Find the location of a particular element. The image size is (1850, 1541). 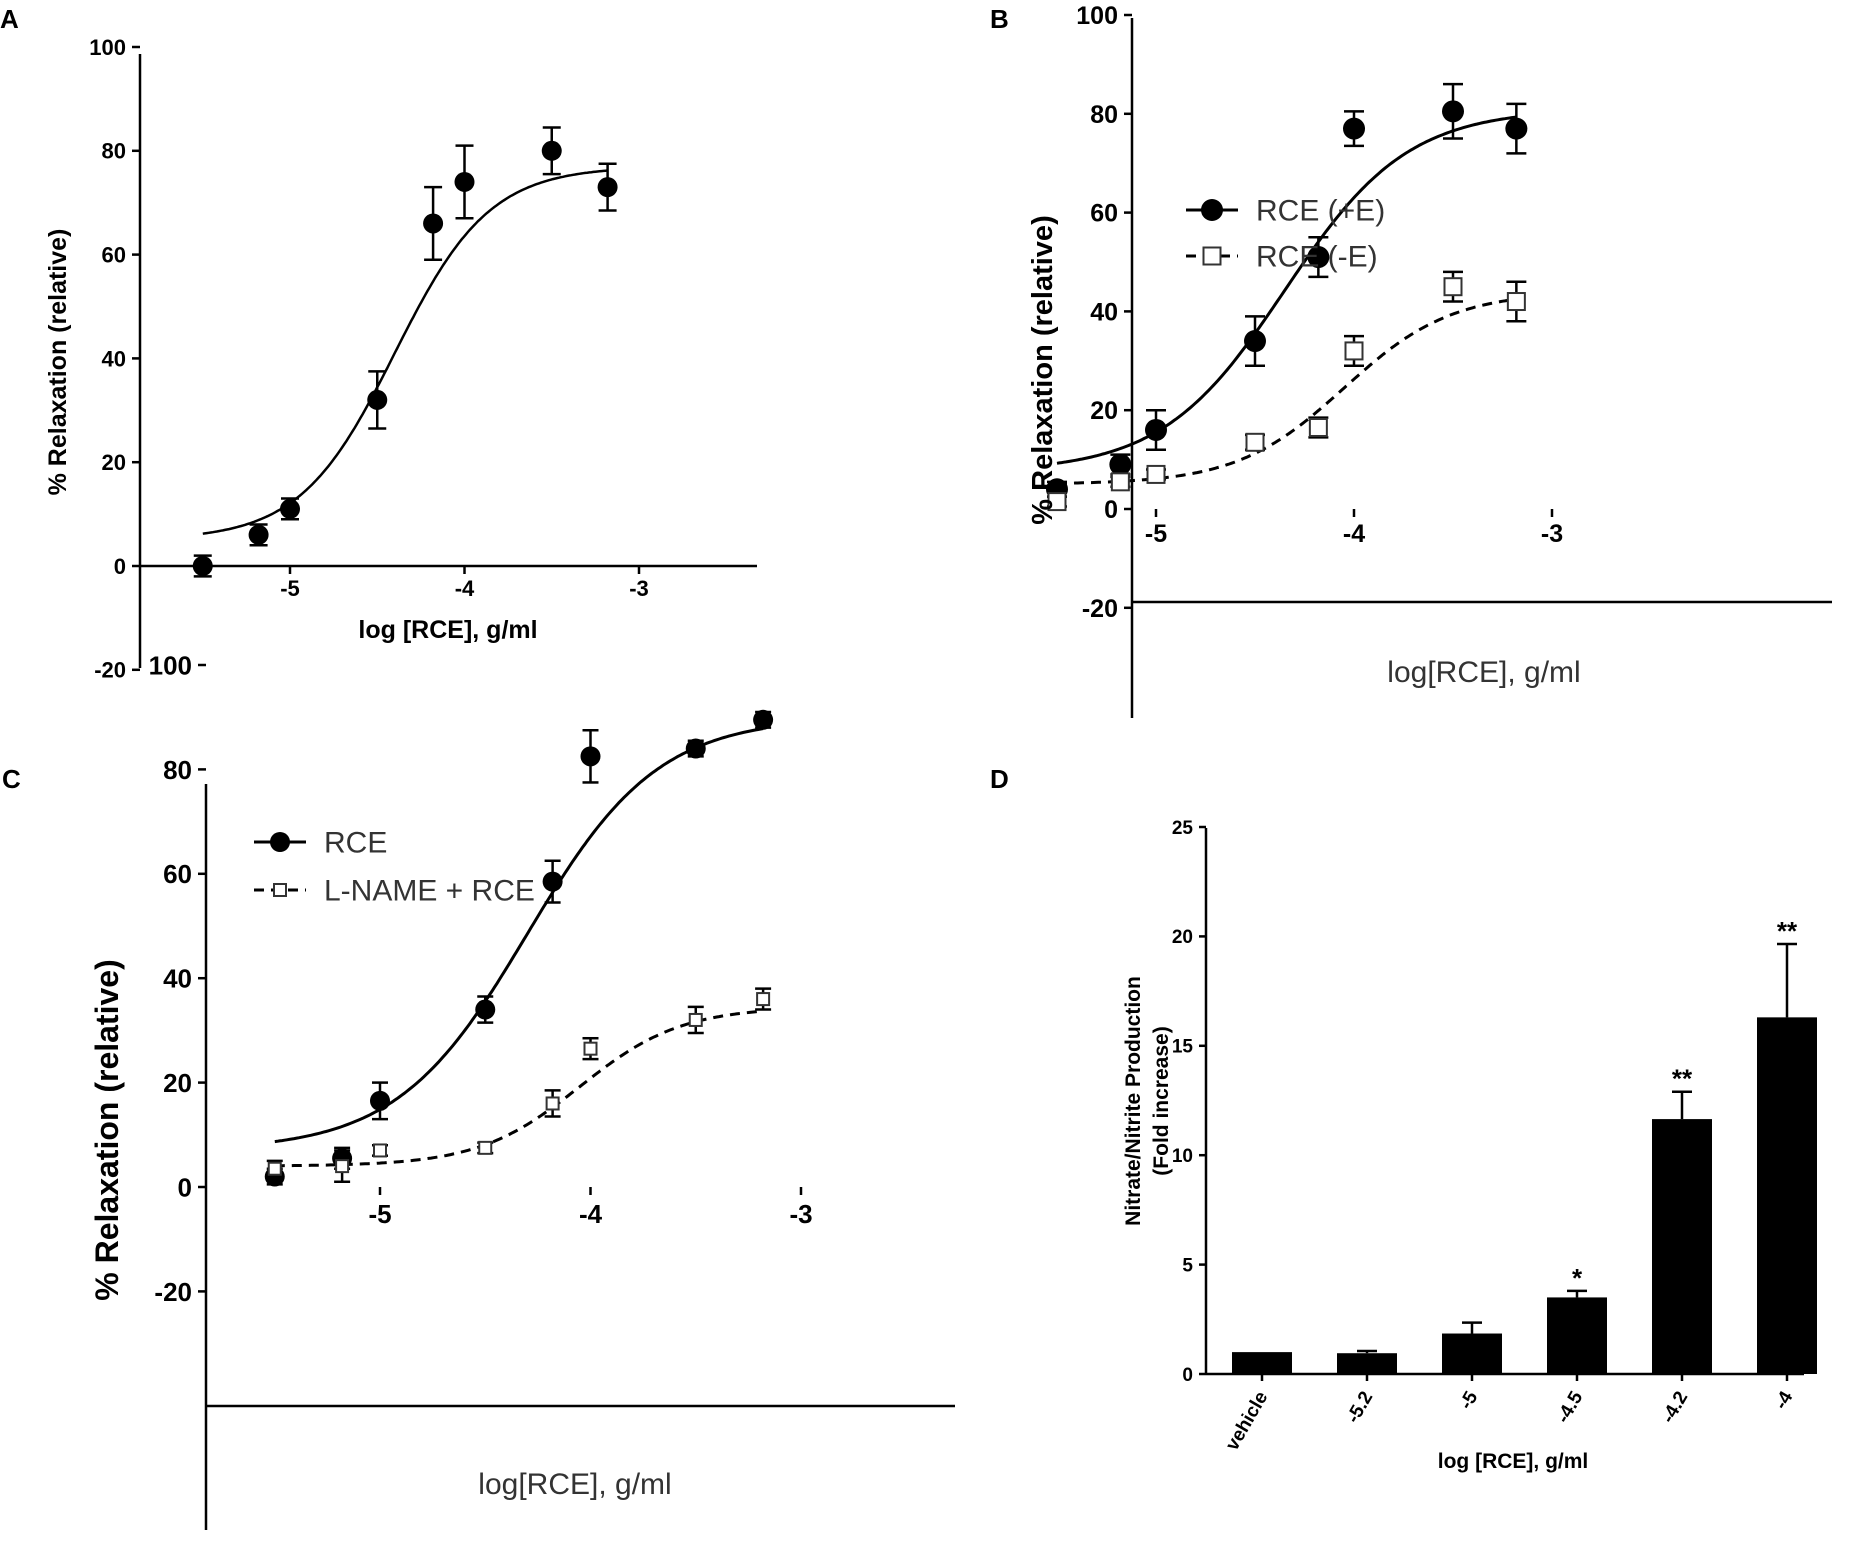

panel-b-x-tick-label: -5 is located at coordinates (1156, 534).